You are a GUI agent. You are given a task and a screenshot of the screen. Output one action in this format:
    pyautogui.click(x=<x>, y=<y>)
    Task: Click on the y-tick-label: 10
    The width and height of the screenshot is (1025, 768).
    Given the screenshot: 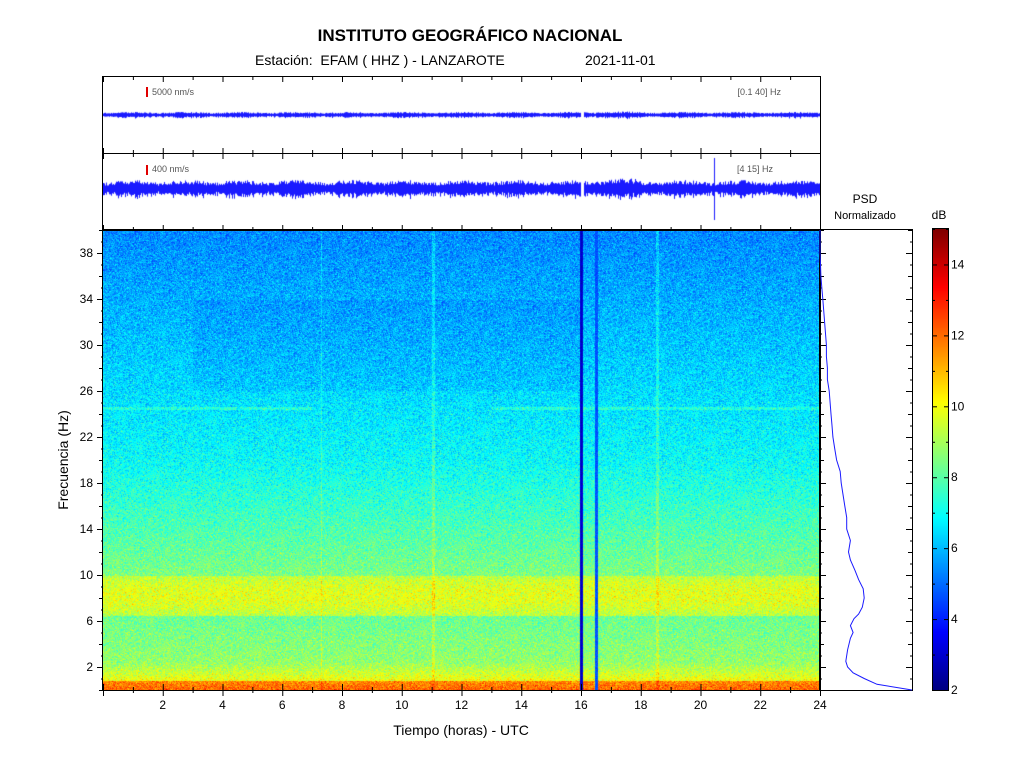 What is the action you would take?
    pyautogui.click(x=87, y=575)
    